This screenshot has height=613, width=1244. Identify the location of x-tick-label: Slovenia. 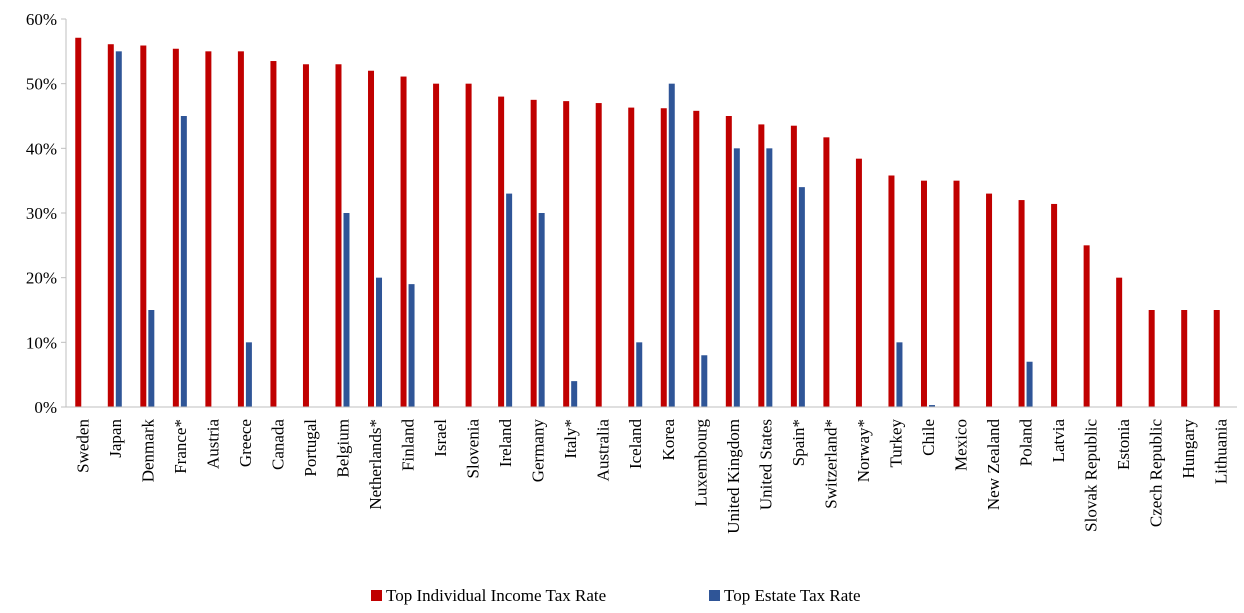
(473, 449).